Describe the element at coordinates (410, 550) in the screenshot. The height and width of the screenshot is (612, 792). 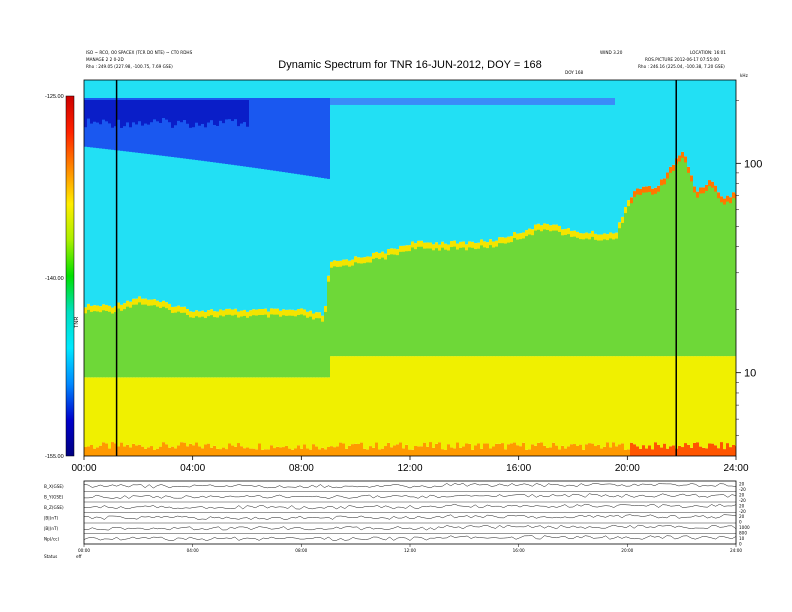
I see `bottom-x-tick-label: 12:00` at that location.